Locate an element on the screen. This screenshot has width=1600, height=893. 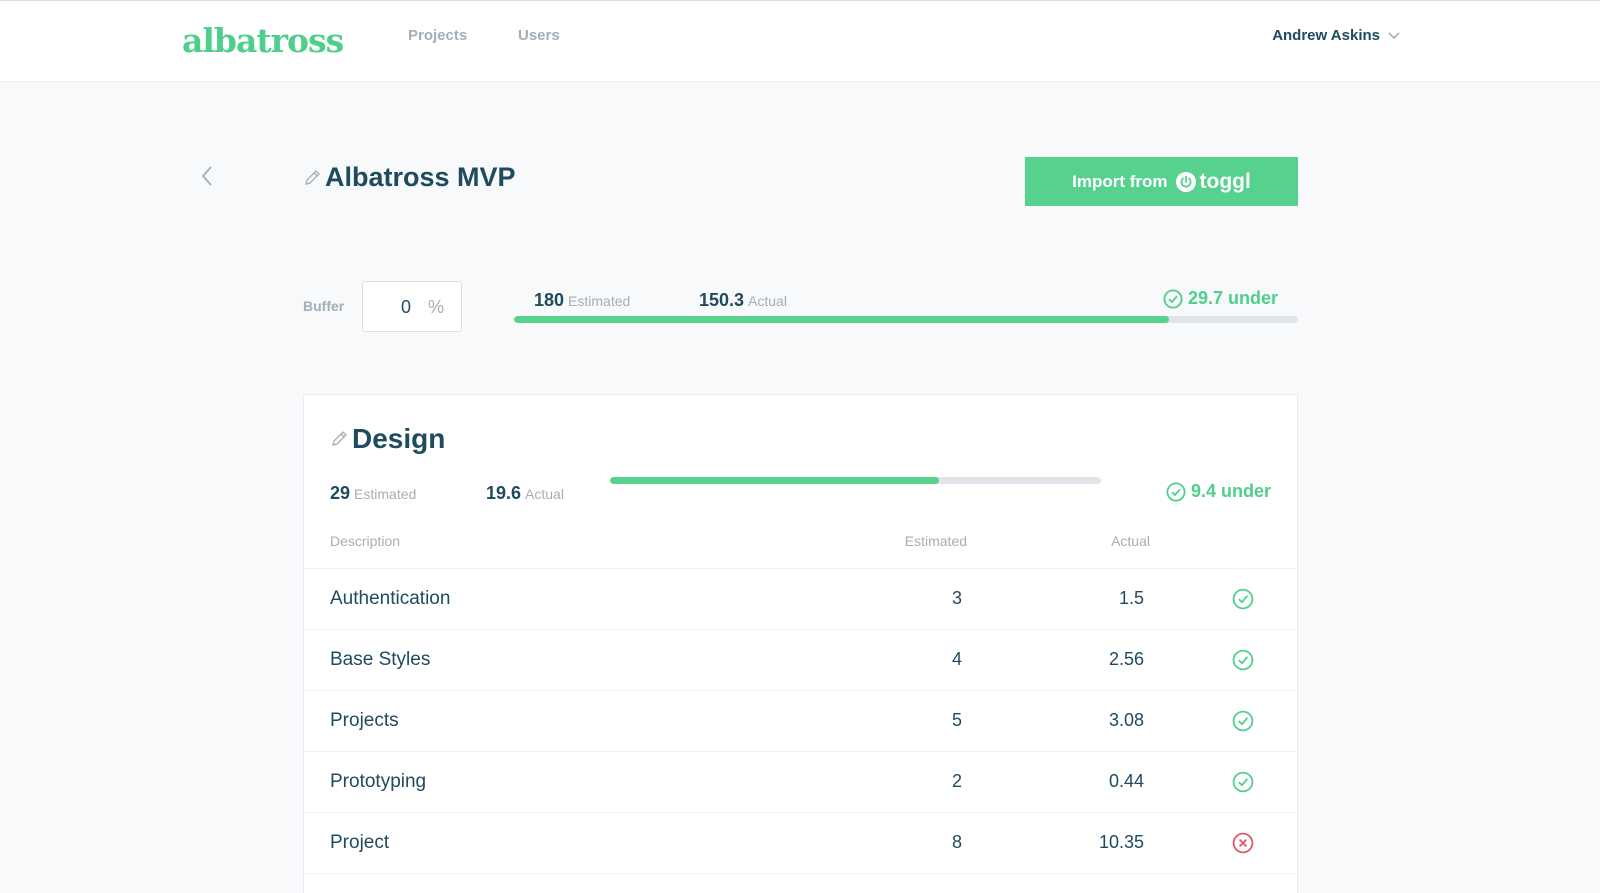
table-row: Base Styles 4 2.56 is located at coordinates (800, 659).